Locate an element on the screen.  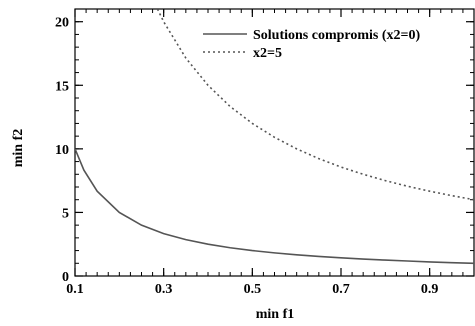
y-tick-label: 0 is located at coordinates (65, 277).